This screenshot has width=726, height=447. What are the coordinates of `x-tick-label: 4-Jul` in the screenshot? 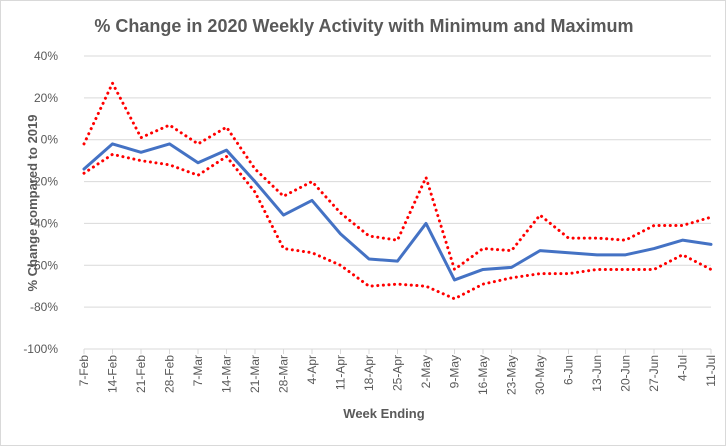 It's located at (683, 368).